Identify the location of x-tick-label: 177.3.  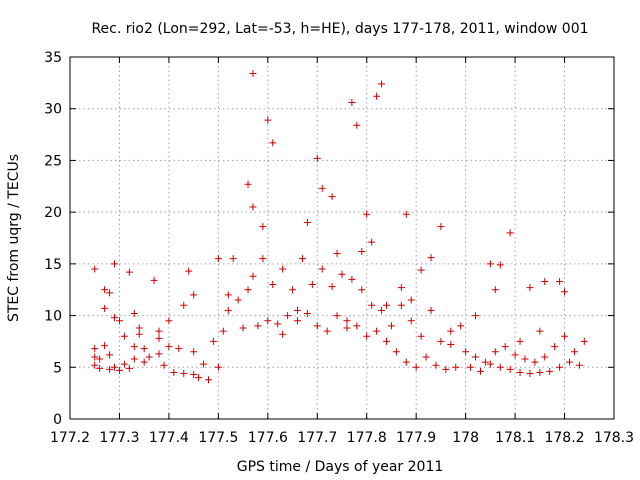
(119, 438).